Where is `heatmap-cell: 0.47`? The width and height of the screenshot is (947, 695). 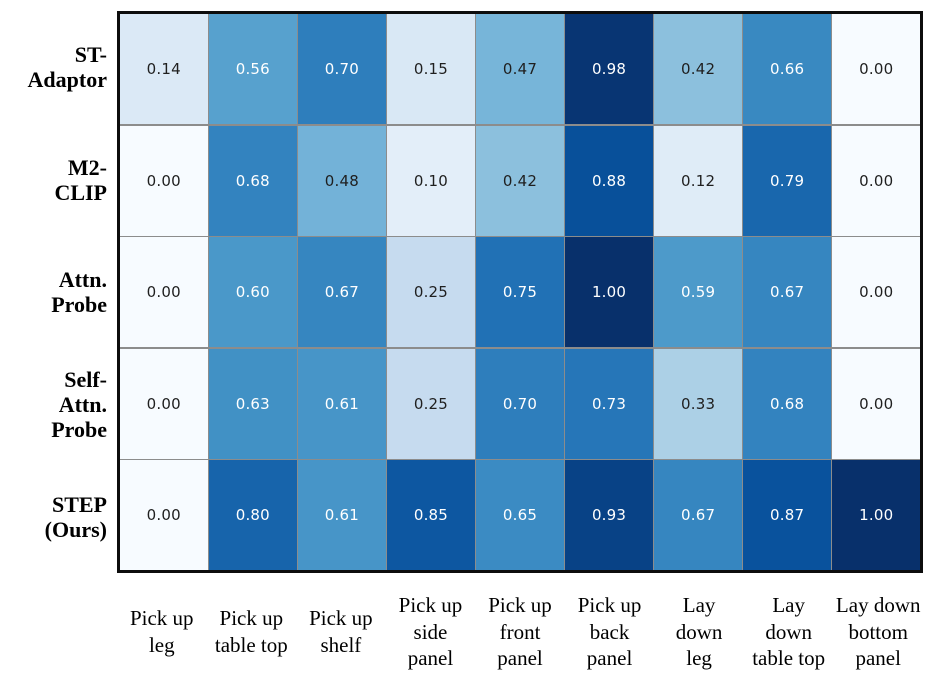
heatmap-cell: 0.47 is located at coordinates (520, 69).